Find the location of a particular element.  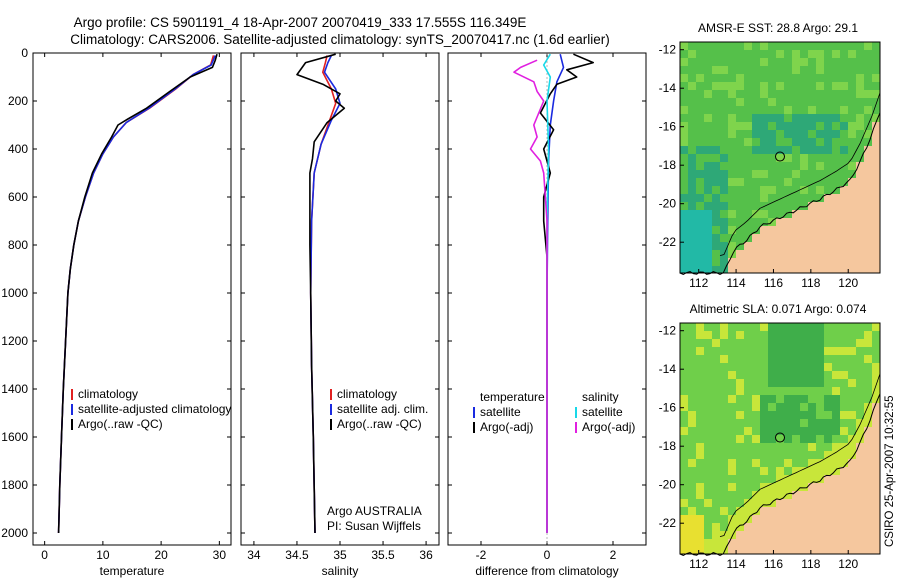

x-tick-label: 112 is located at coordinates (698, 564).